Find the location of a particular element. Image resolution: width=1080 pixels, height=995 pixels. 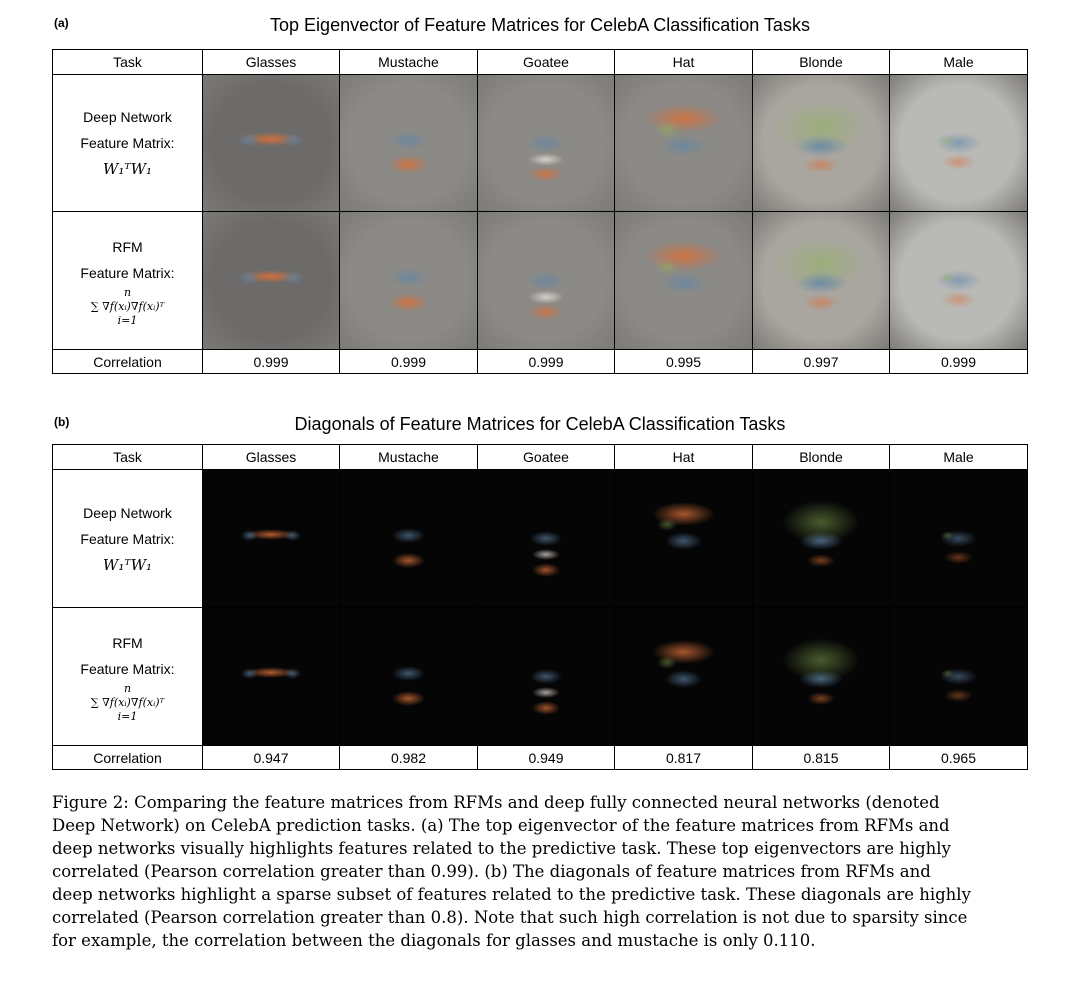

col-blonde: Blonde is located at coordinates (821, 457).